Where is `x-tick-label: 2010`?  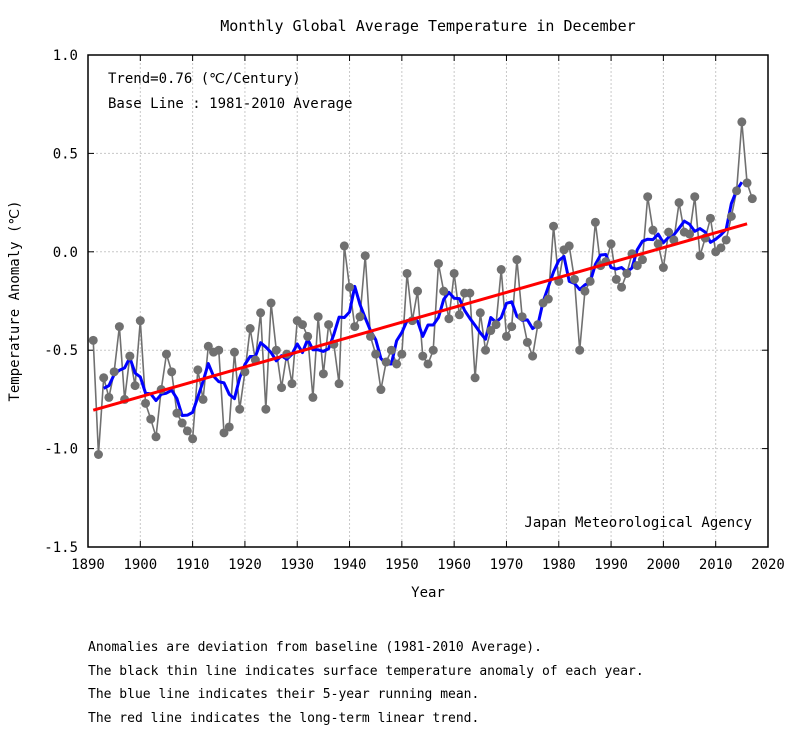 x-tick-label: 2010 is located at coordinates (716, 565).